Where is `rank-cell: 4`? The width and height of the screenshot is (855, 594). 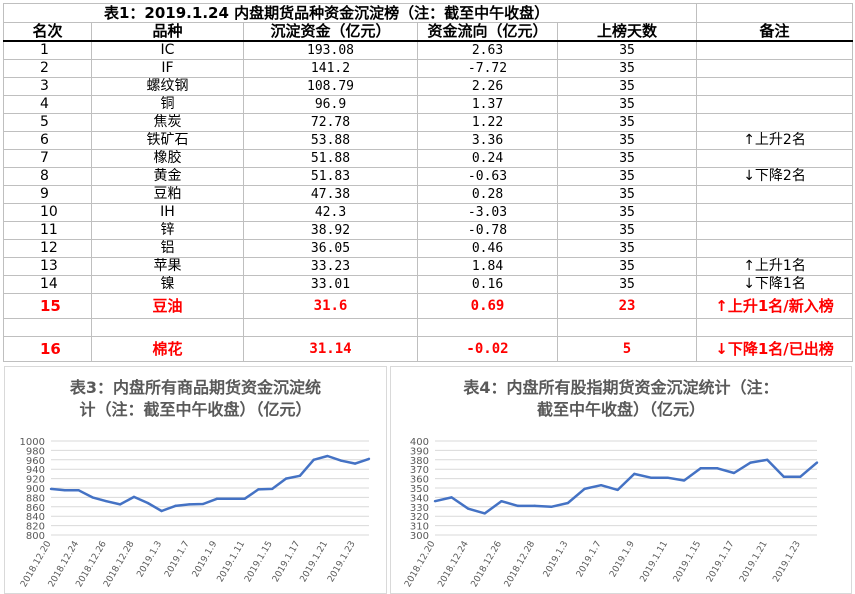
rank-cell: 4 is located at coordinates (47, 104).